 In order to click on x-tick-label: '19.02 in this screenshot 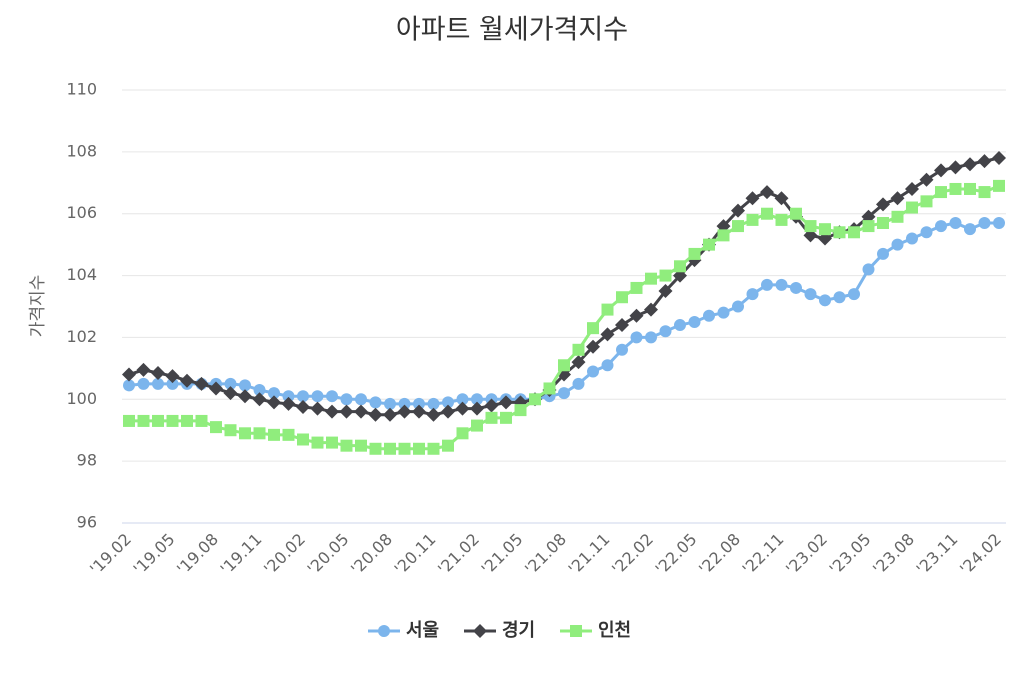, I will do `click(110, 554)`.